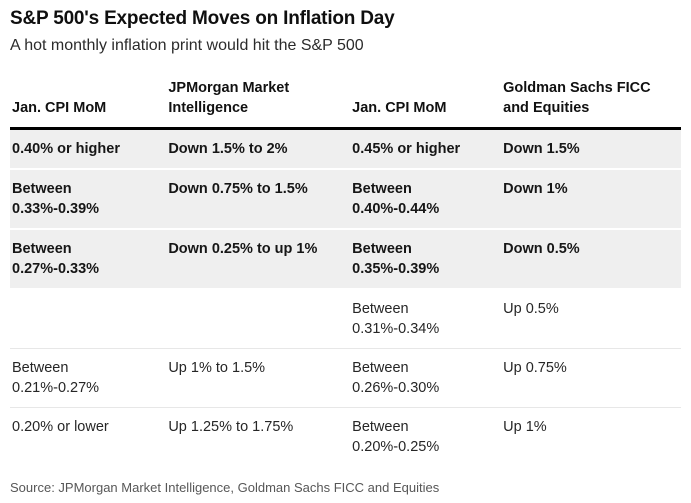  Describe the element at coordinates (426, 260) in the screenshot. I see `table-cell: Between 0.35%-0.39%` at that location.